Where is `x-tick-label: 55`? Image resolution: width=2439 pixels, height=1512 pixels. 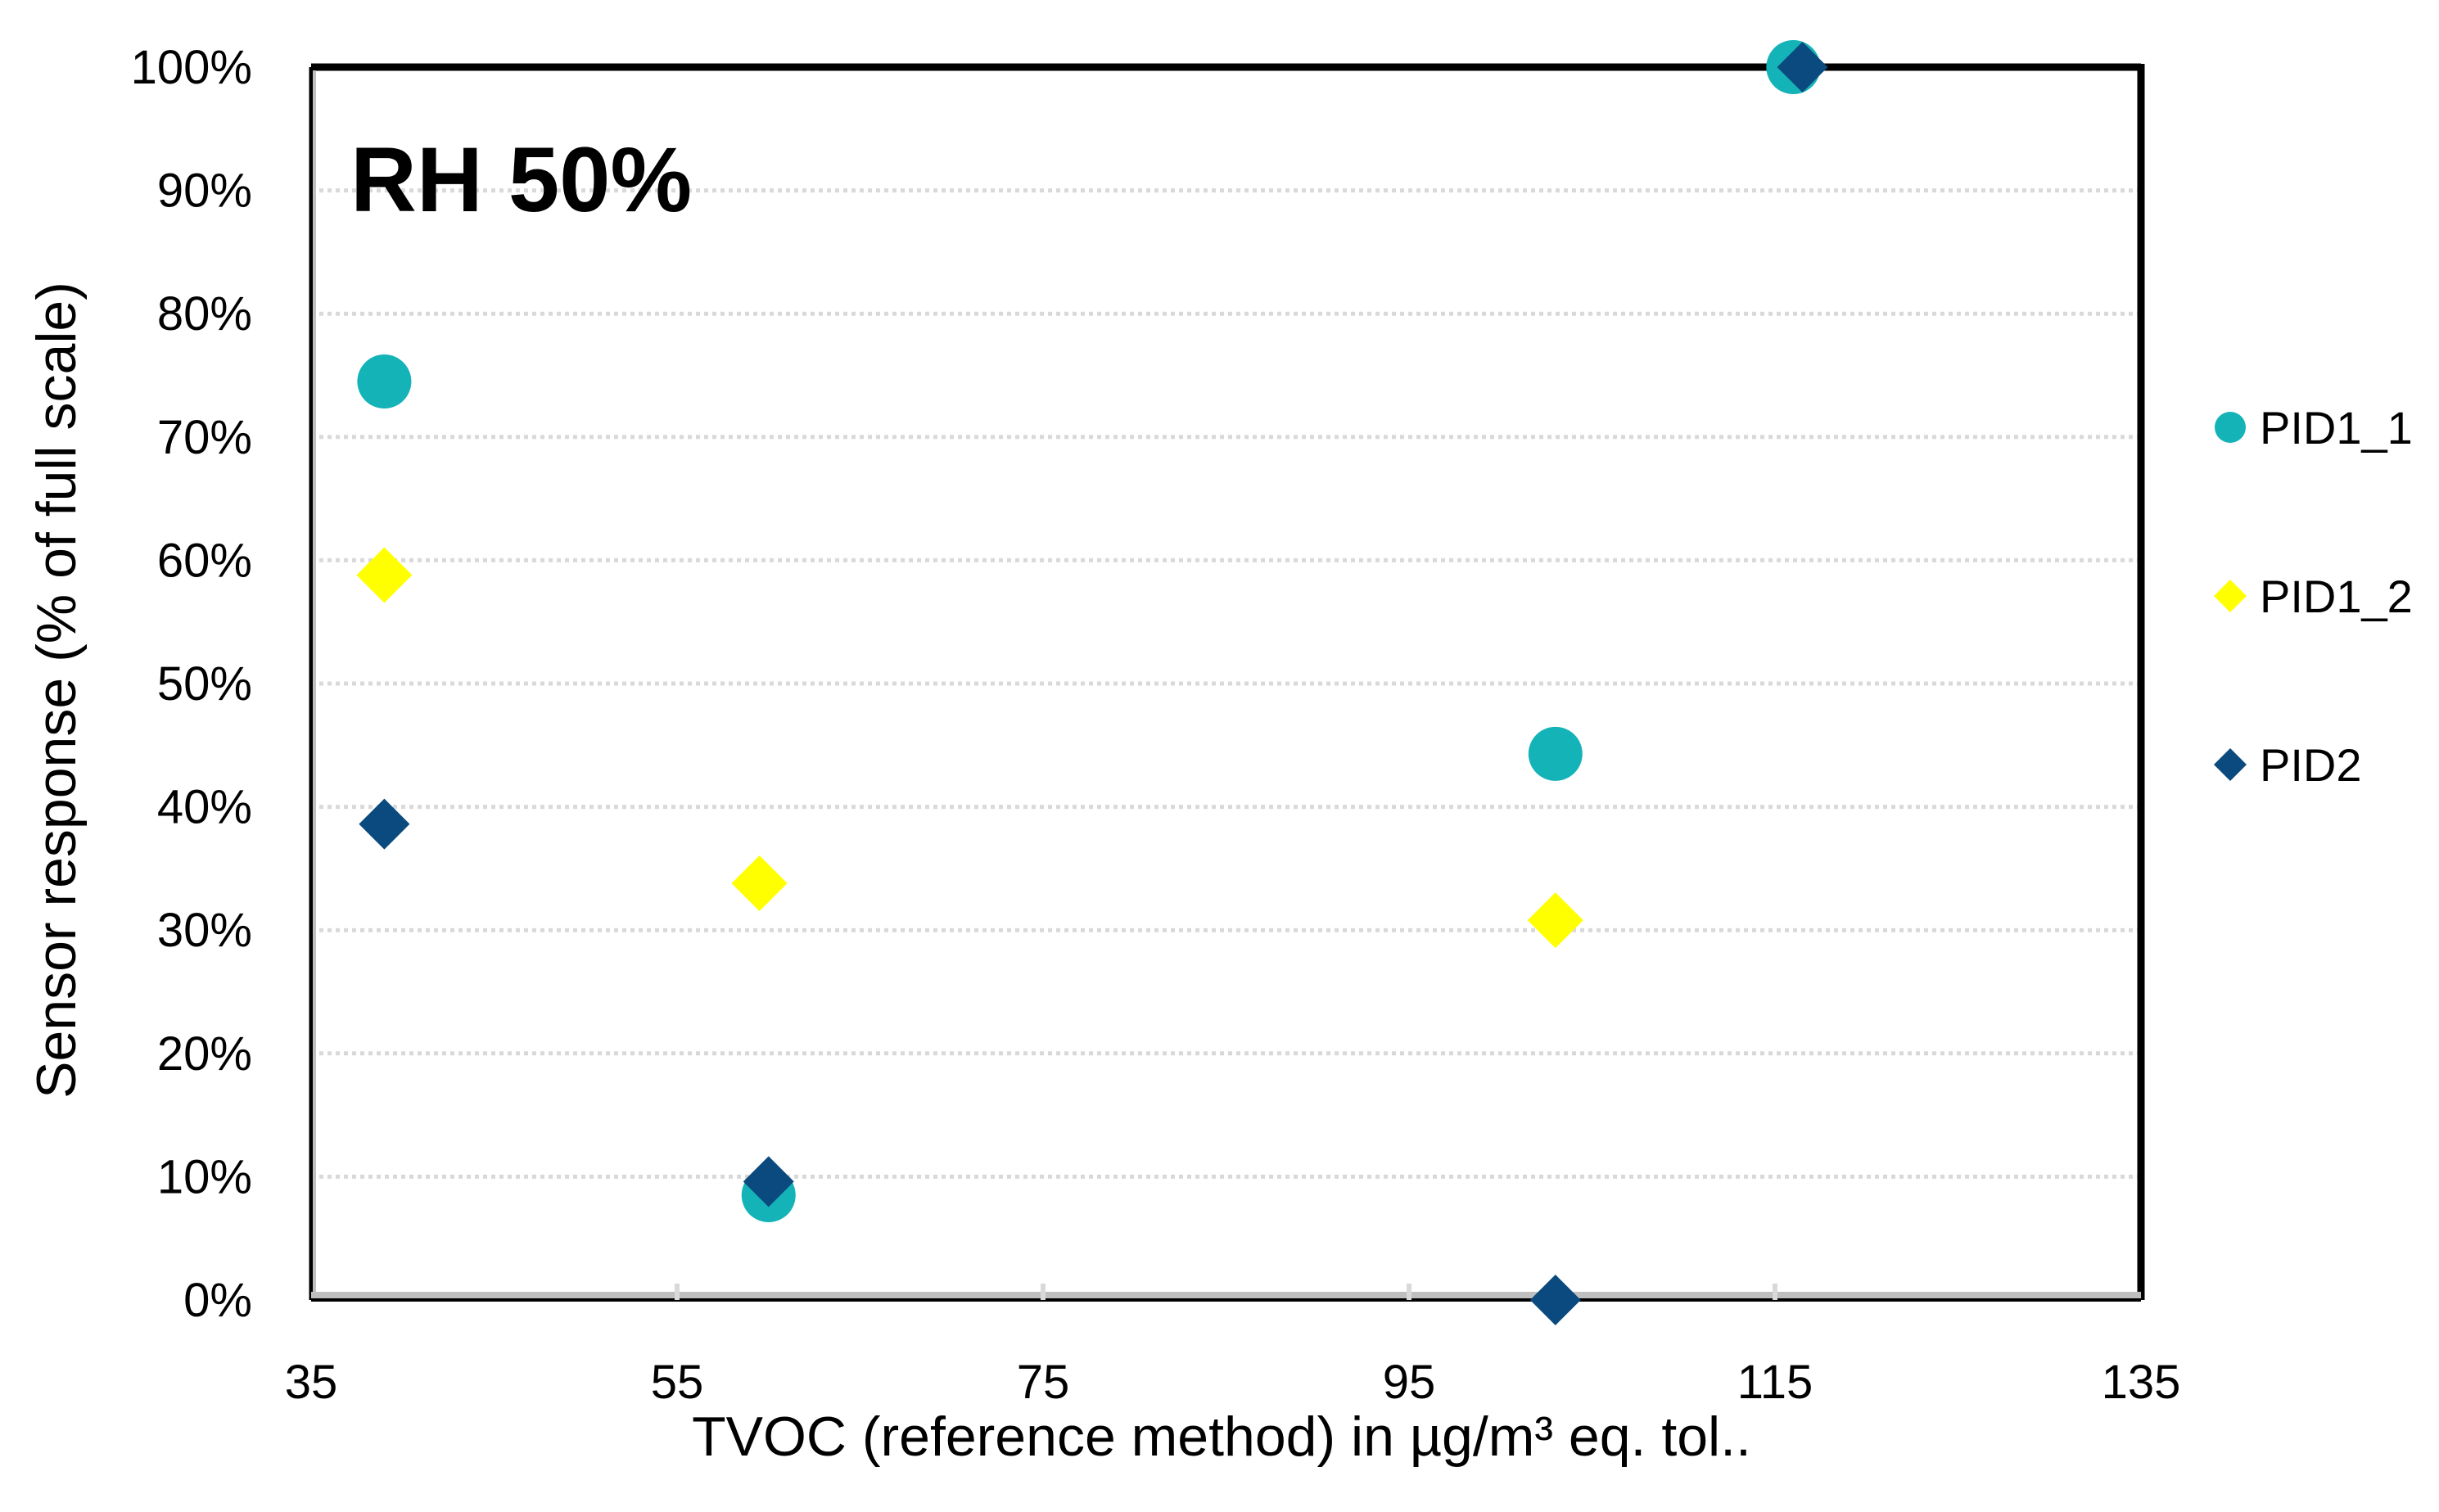 x-tick-label: 55 is located at coordinates (677, 1382).